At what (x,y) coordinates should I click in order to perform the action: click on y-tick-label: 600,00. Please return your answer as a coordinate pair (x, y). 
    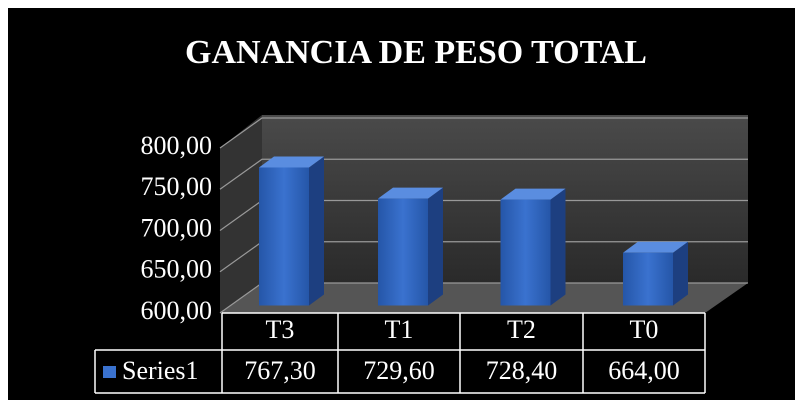
    Looking at the image, I should click on (177, 310).